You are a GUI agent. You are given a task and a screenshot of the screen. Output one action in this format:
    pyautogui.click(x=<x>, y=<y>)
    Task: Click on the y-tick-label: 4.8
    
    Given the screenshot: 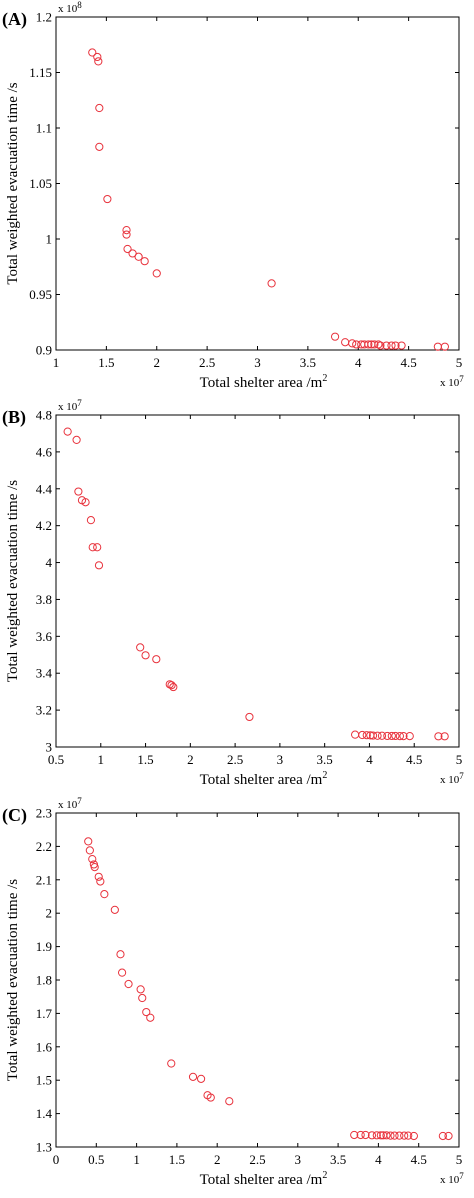 What is the action you would take?
    pyautogui.click(x=44, y=415)
    